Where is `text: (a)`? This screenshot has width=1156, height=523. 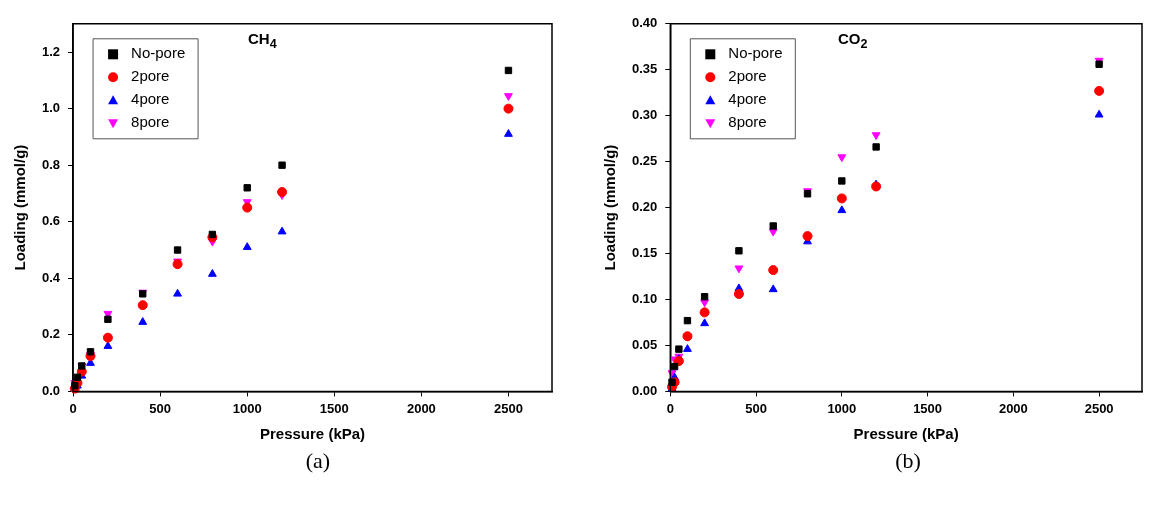 text: (a) is located at coordinates (318, 461).